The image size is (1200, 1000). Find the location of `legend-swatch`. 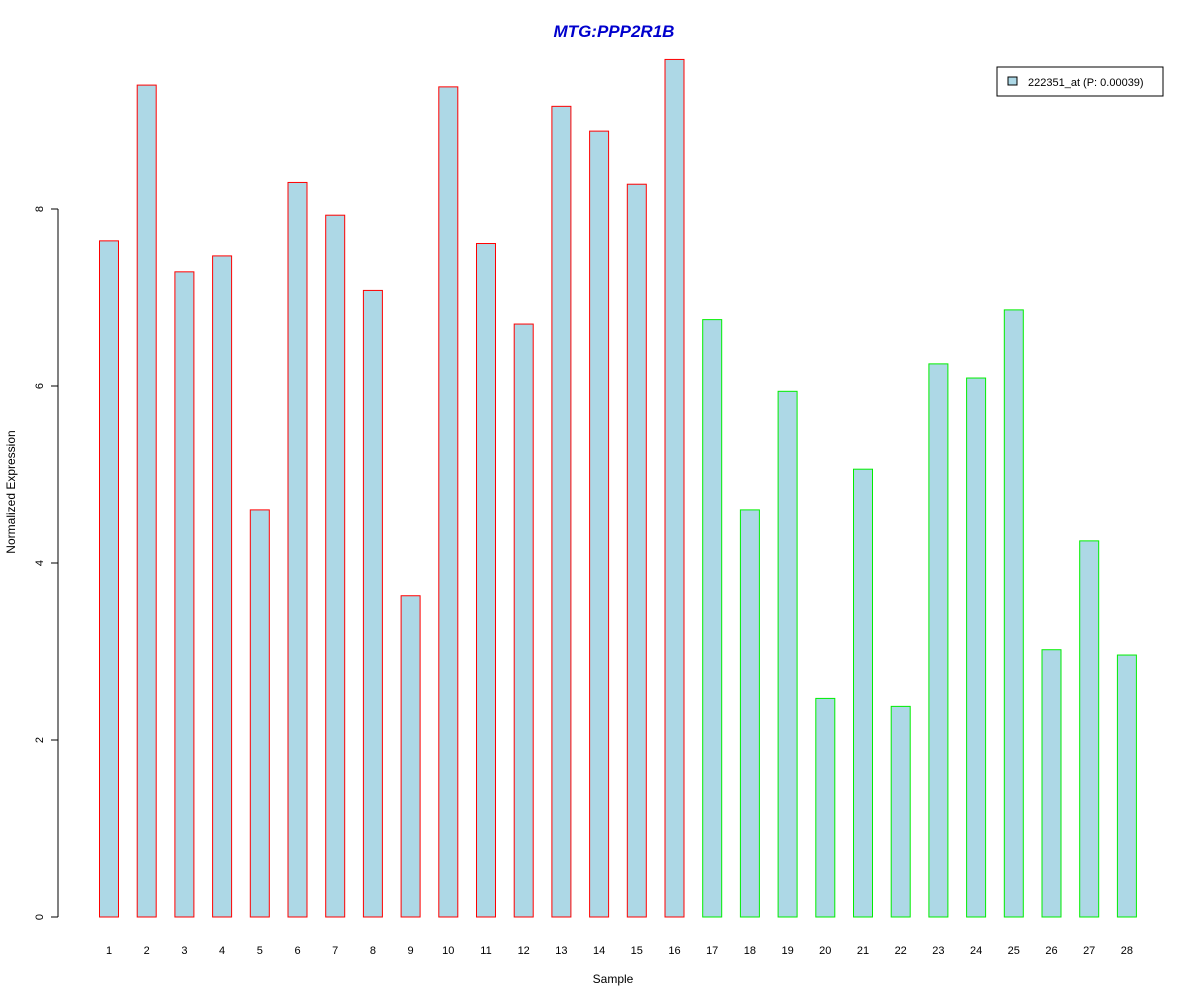

legend-swatch is located at coordinates (1012, 81).